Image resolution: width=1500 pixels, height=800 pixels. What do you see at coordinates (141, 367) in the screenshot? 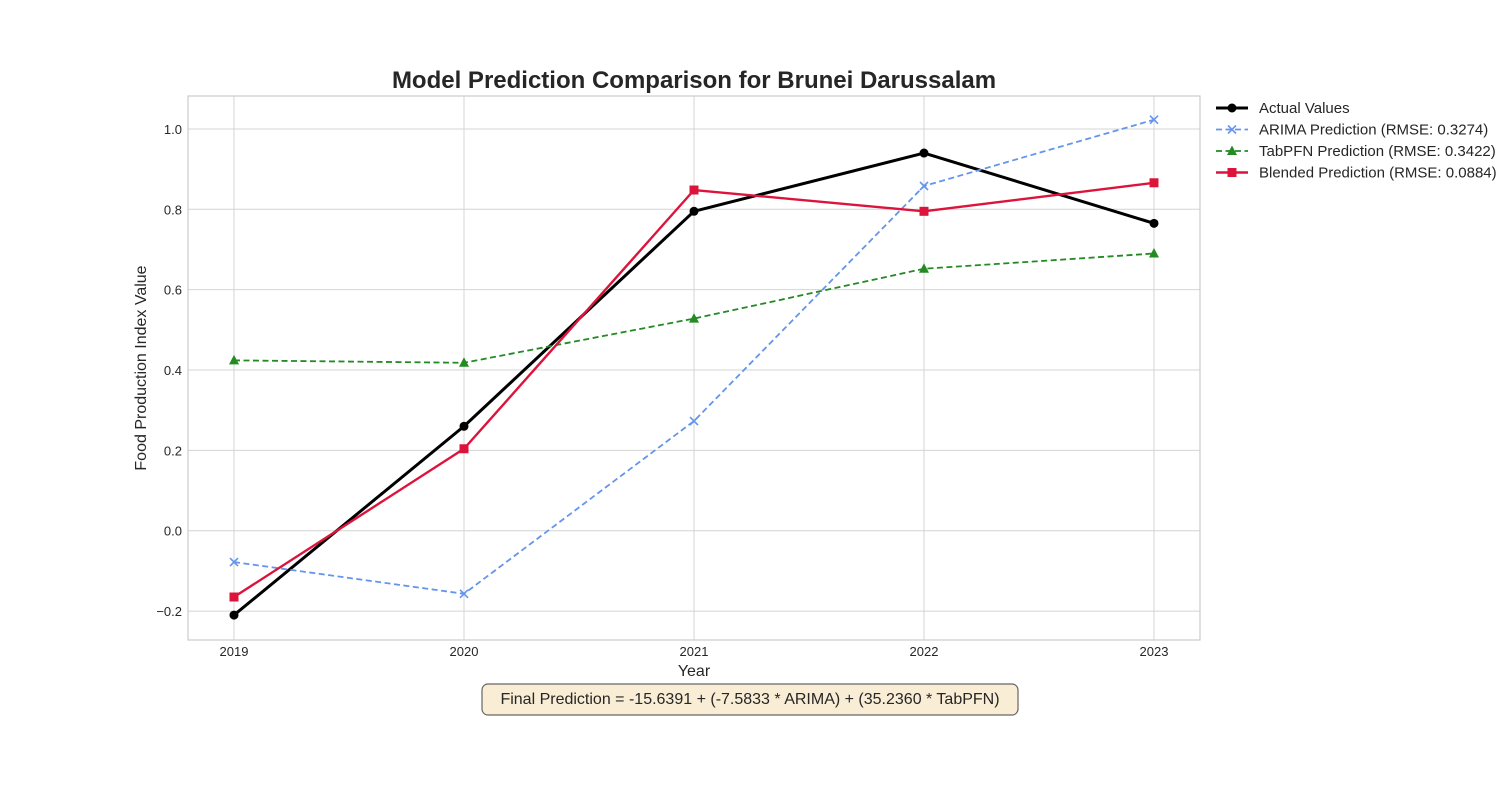
I see `y-axis-label: Food Production Index Value` at bounding box center [141, 367].